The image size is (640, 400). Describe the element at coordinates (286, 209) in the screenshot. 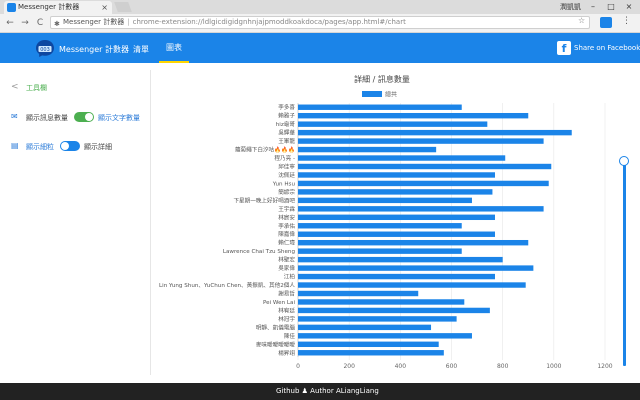

I see `y-tick-label: 王宇霖` at that location.